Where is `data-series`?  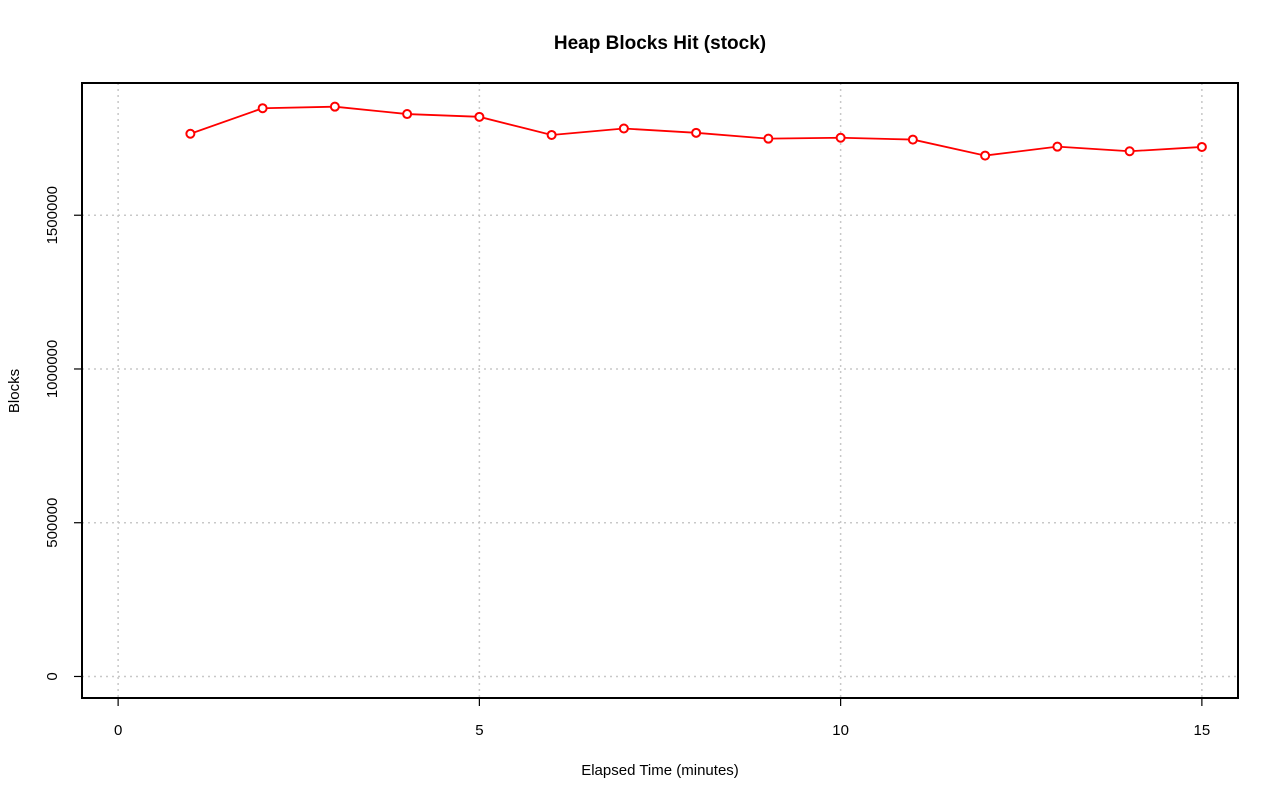 data-series is located at coordinates (696, 131).